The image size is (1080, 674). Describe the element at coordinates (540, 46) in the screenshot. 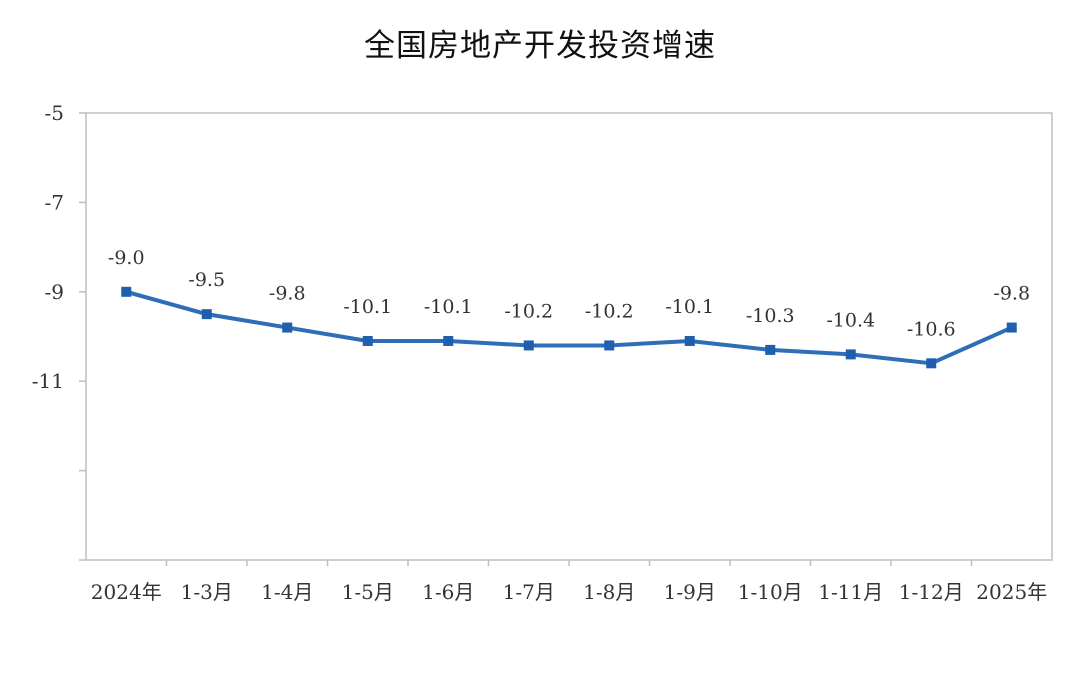

I see `chart-title: 全国房地产开发投资增速` at that location.